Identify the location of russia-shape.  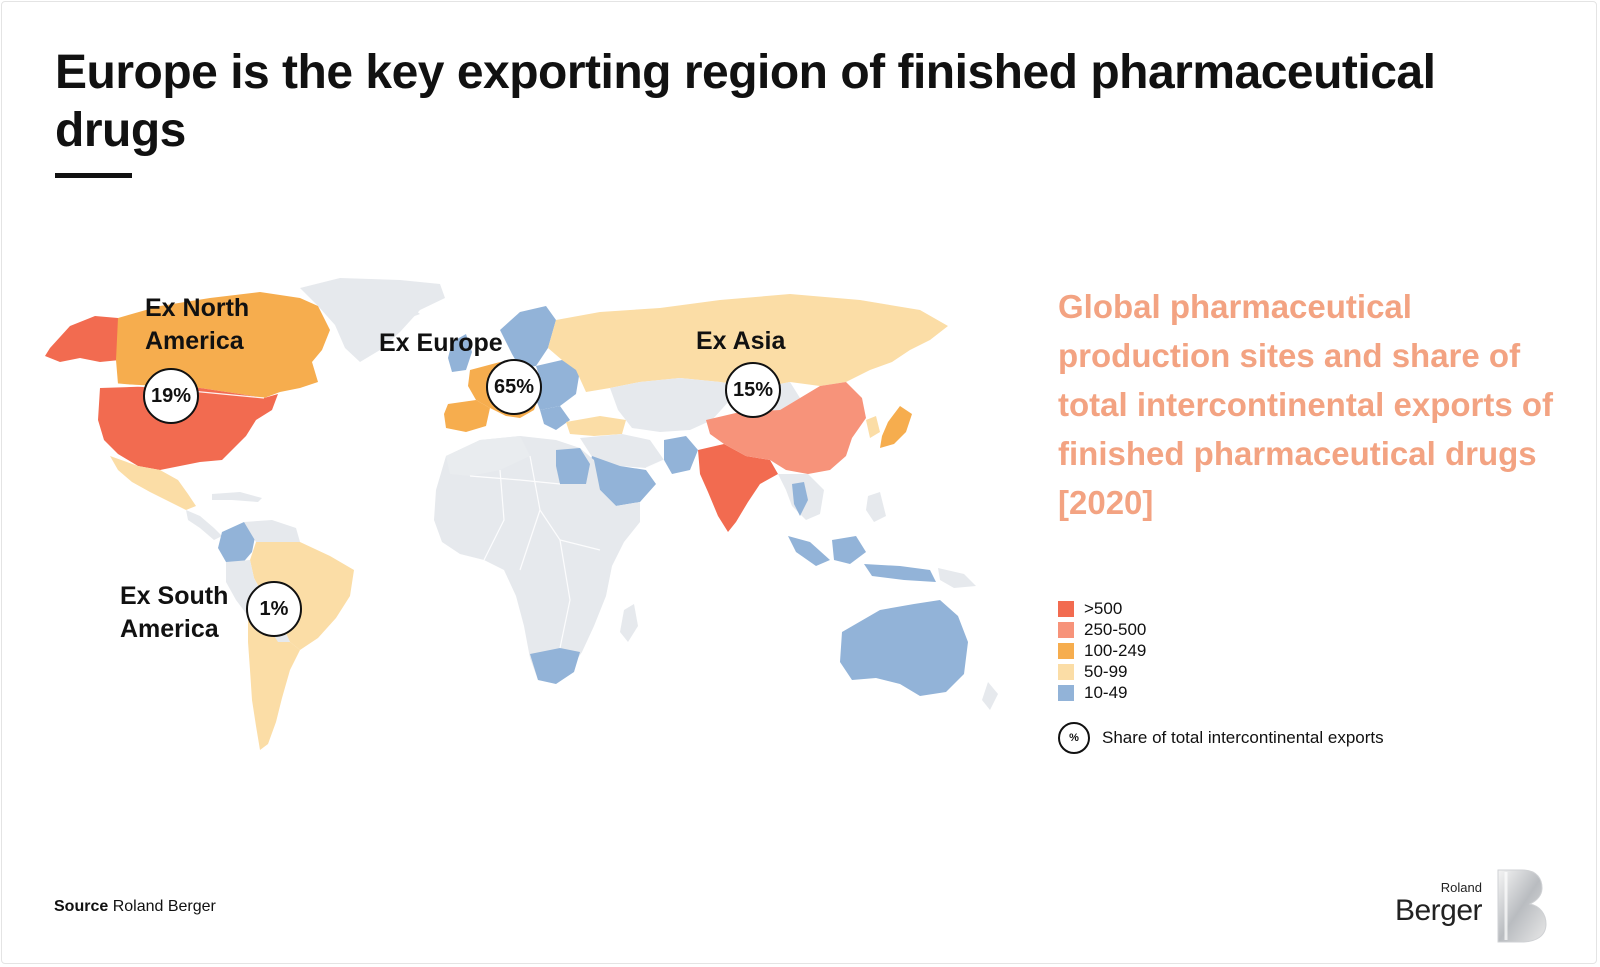
(748, 343).